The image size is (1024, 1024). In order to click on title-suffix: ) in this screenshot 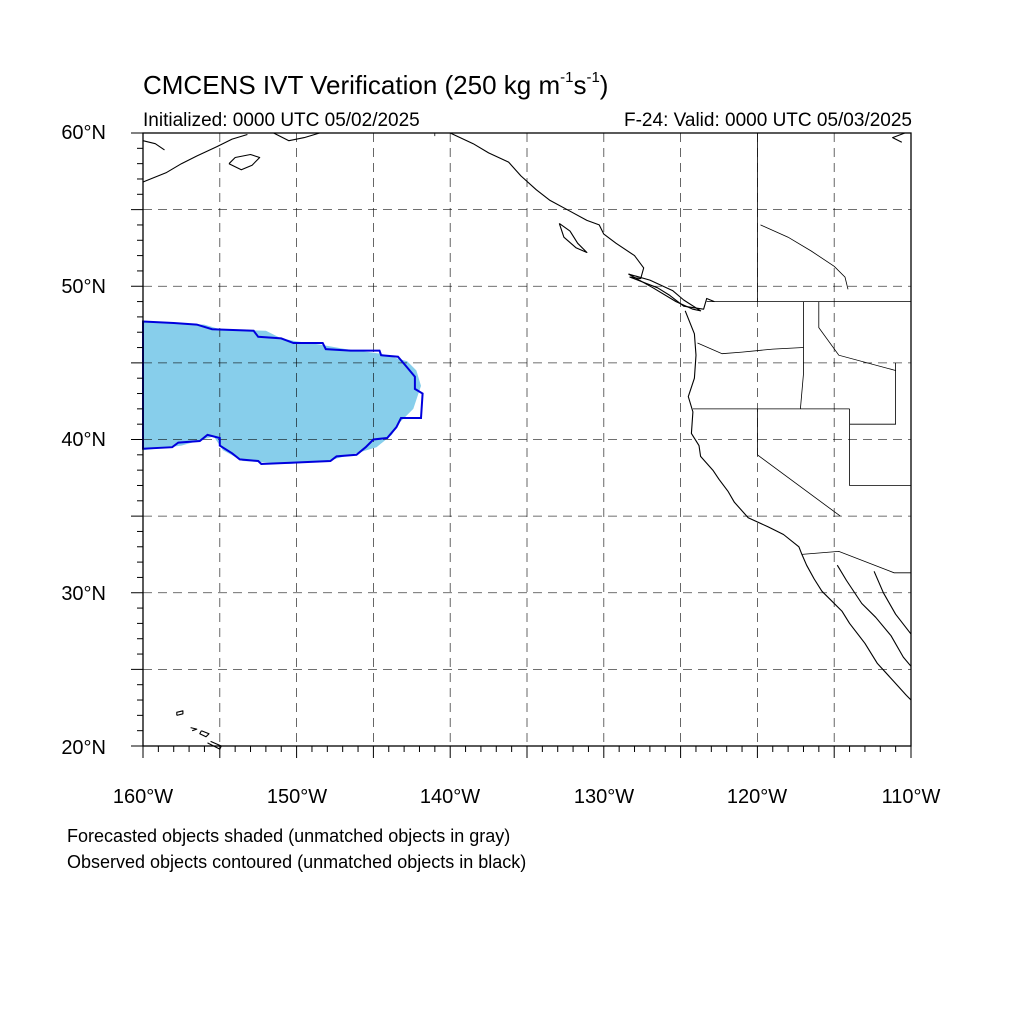, I will do `click(604, 85)`.